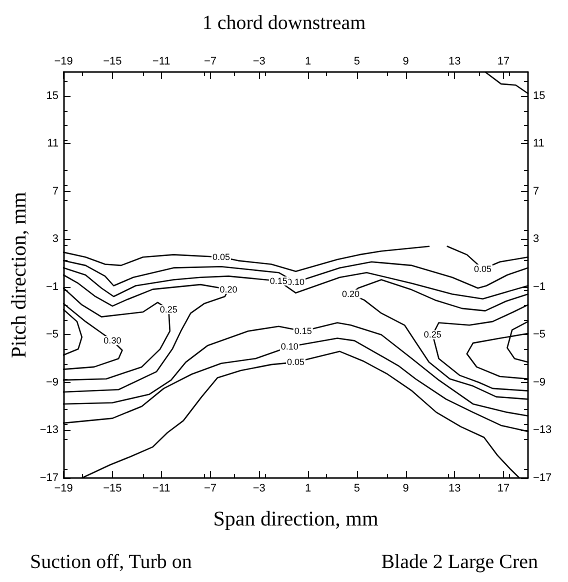  Describe the element at coordinates (405, 488) in the screenshot. I see `x-tick-label: 9` at that location.